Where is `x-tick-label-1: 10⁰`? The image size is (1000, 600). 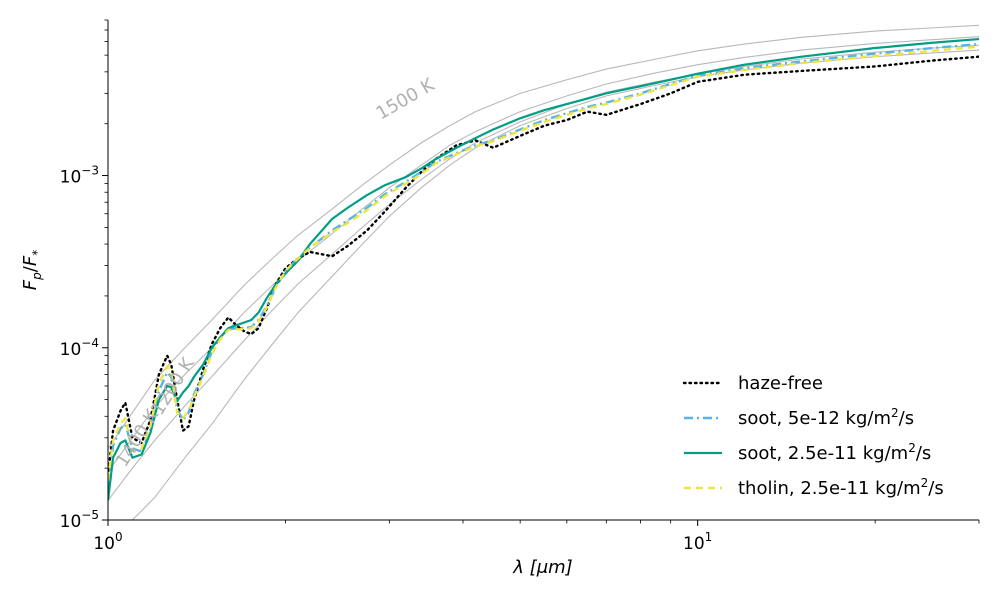
x-tick-label-1: 10⁰ is located at coordinates (107, 542).